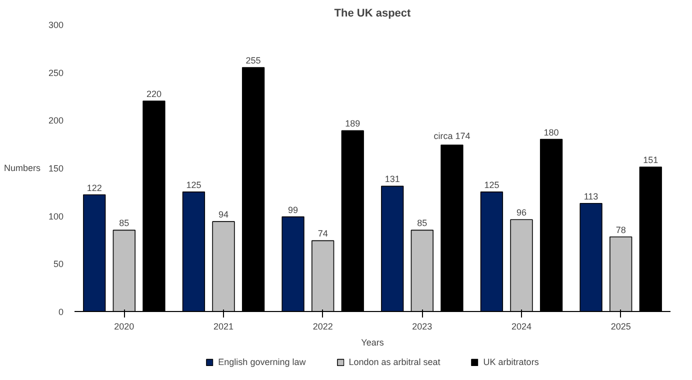 This screenshot has height=380, width=692. What do you see at coordinates (223, 327) in the screenshot?
I see `x-tick-label: 2021` at bounding box center [223, 327].